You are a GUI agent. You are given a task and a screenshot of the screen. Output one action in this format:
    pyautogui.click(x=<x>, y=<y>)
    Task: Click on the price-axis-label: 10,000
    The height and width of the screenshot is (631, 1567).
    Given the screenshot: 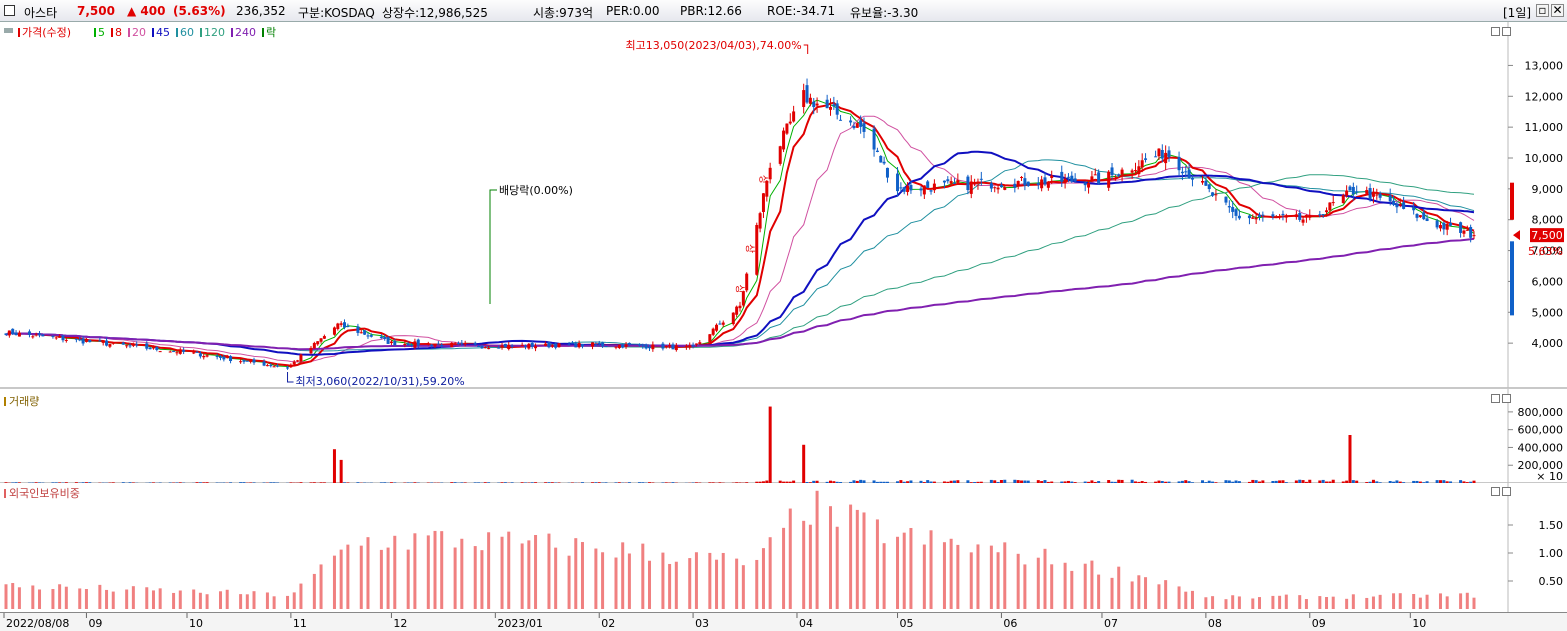 What is the action you would take?
    pyautogui.click(x=1544, y=158)
    